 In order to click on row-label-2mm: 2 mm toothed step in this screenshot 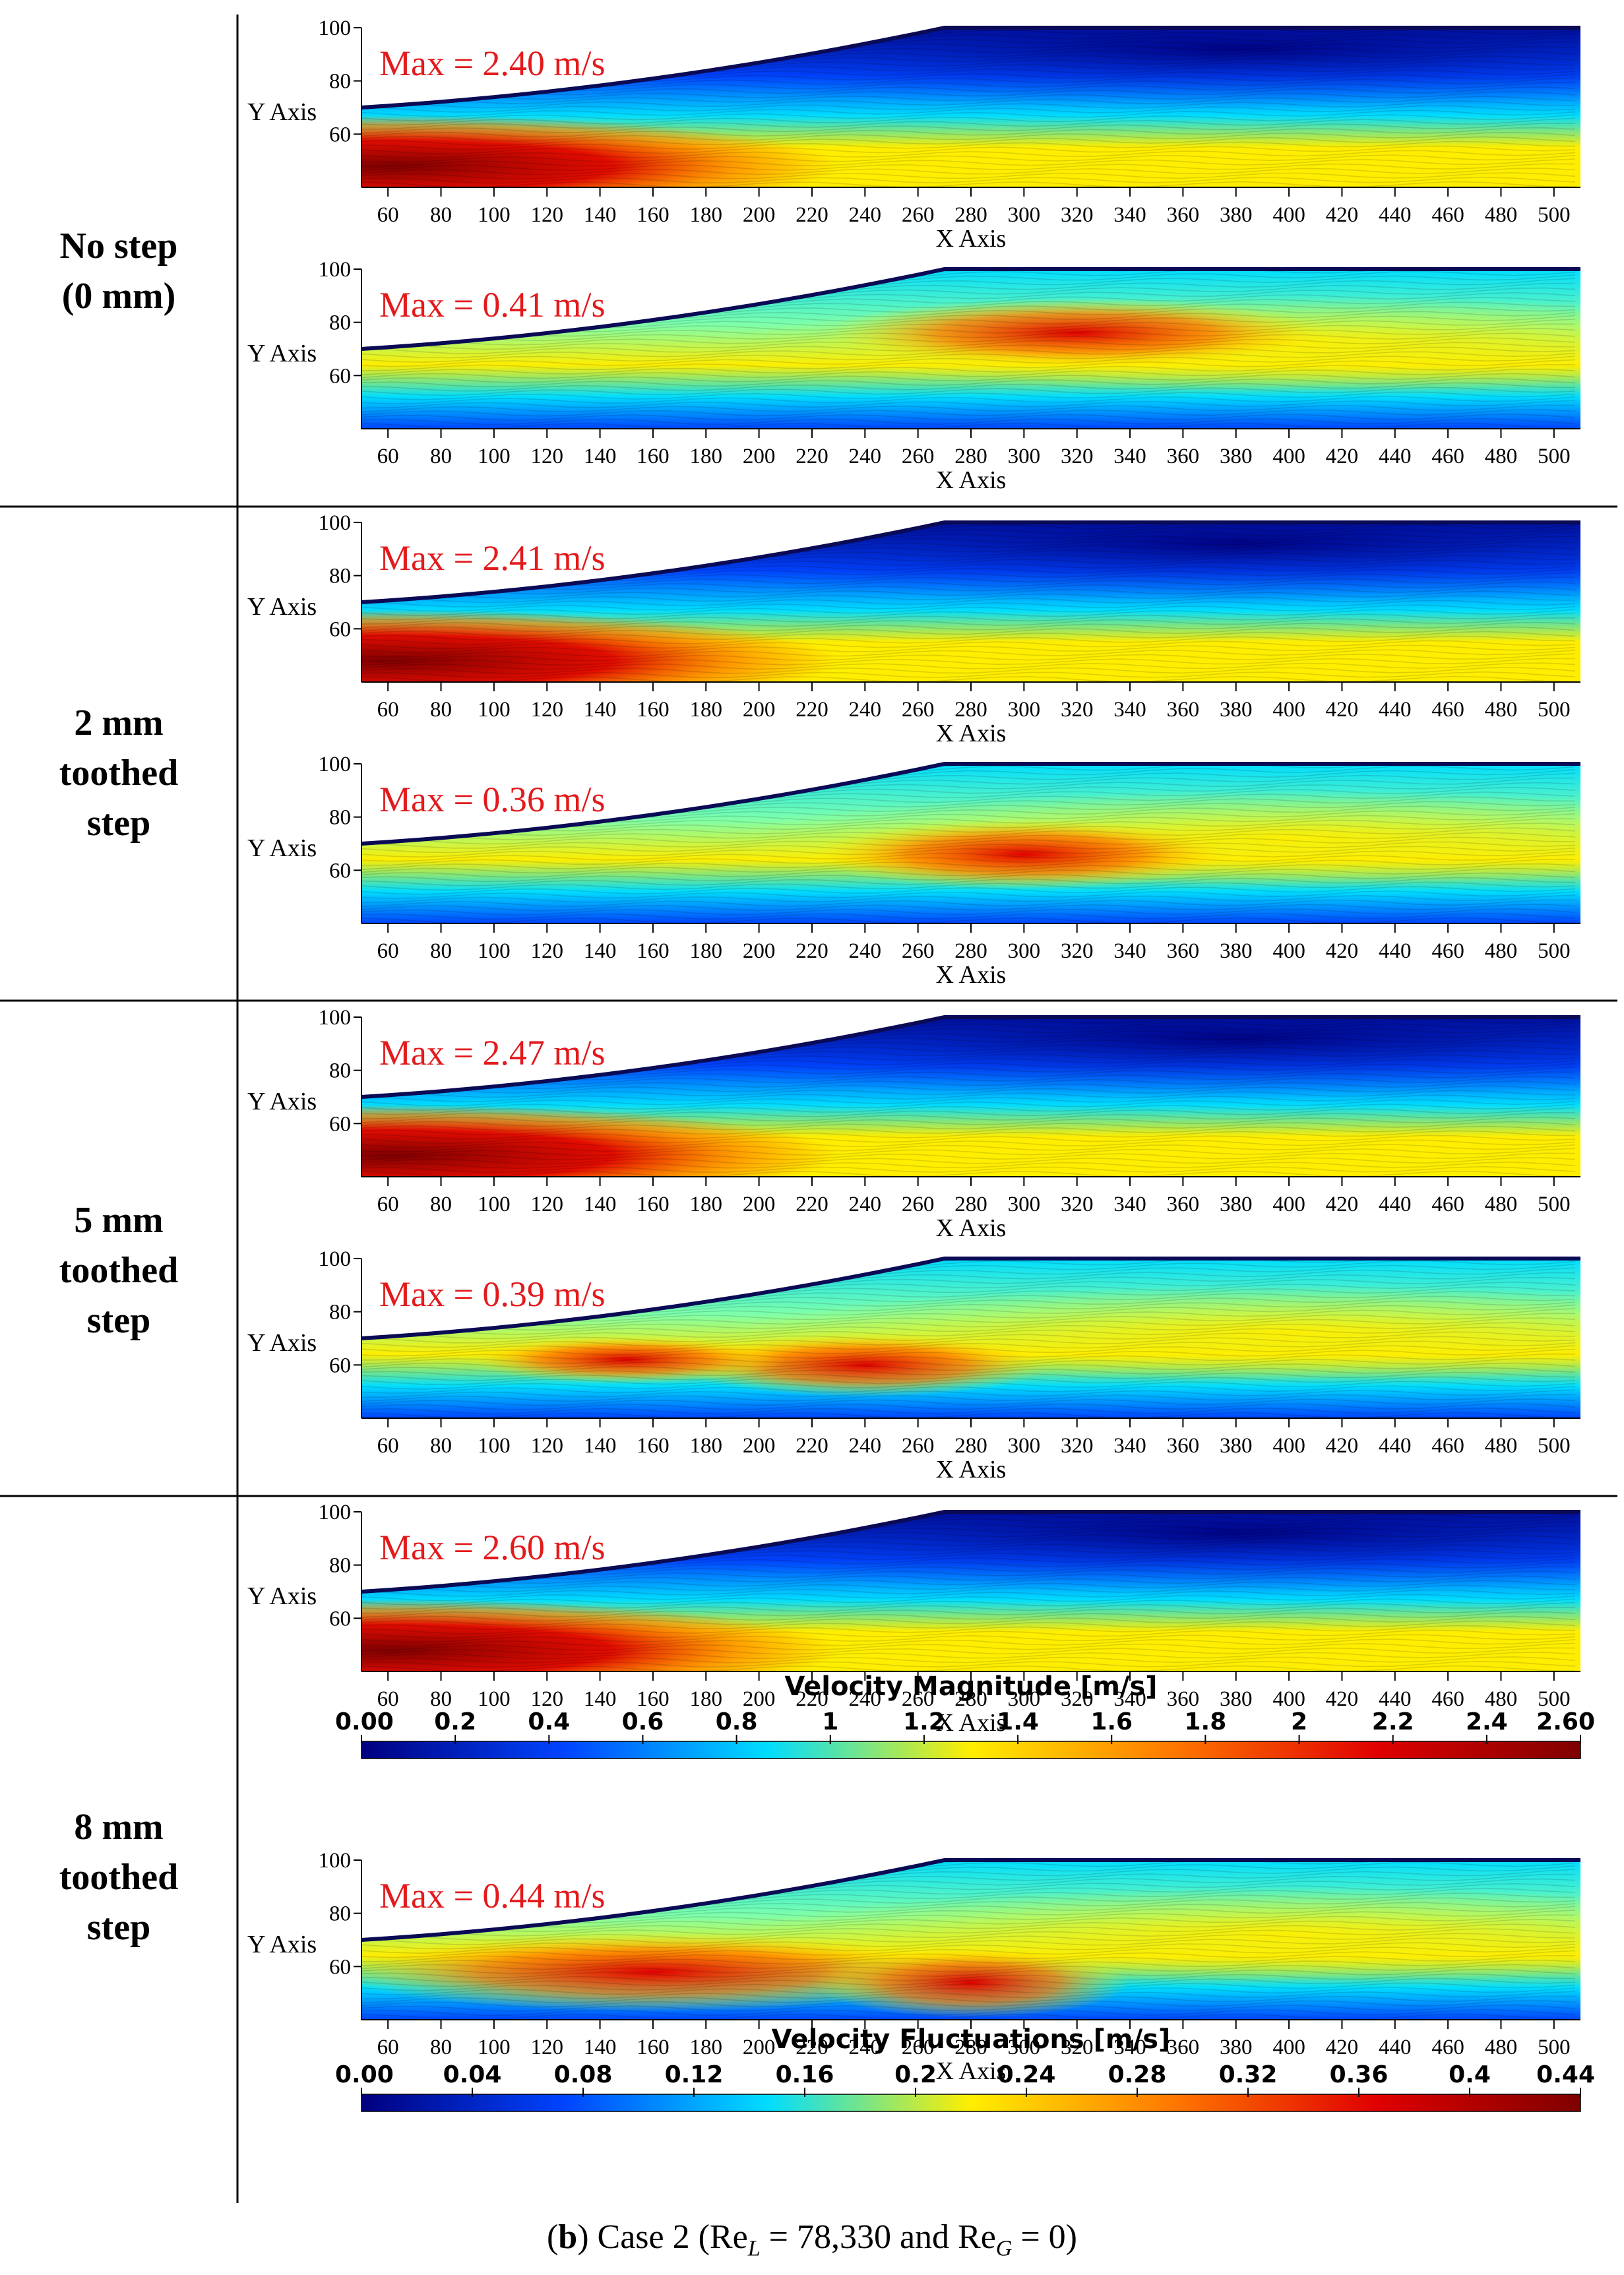, I will do `click(118, 773)`.